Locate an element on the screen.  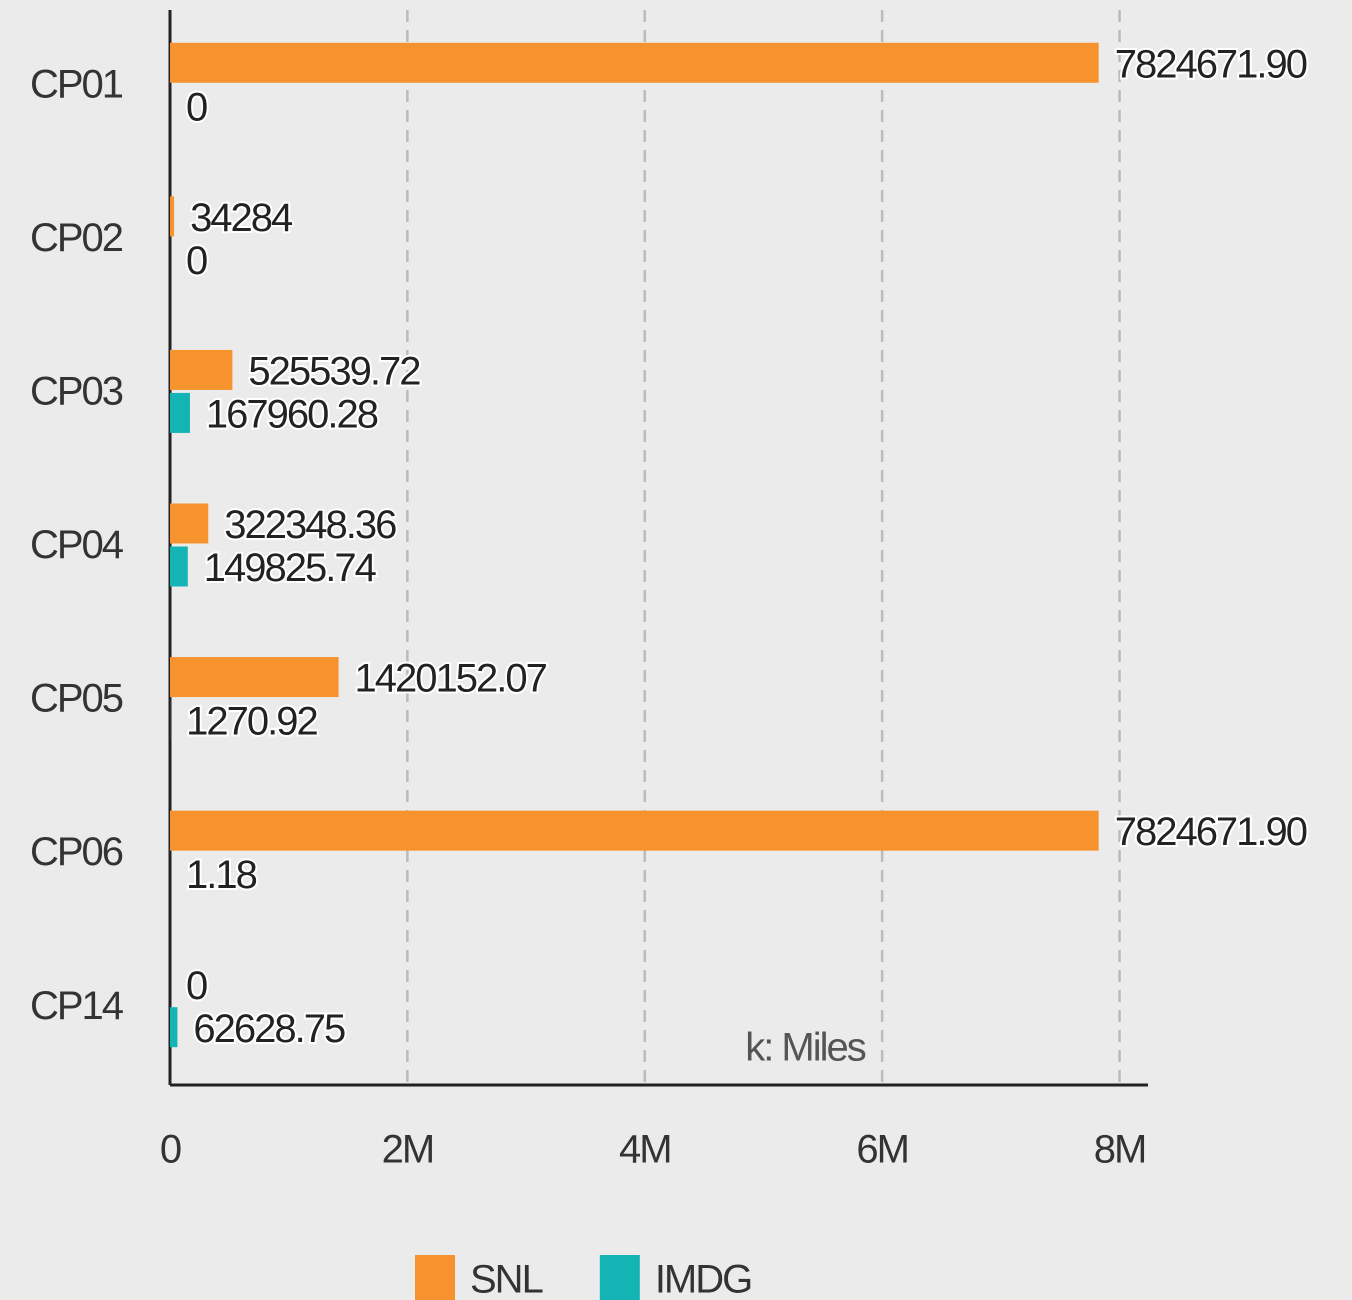
x-tick-label: 0 is located at coordinates (170, 1150).